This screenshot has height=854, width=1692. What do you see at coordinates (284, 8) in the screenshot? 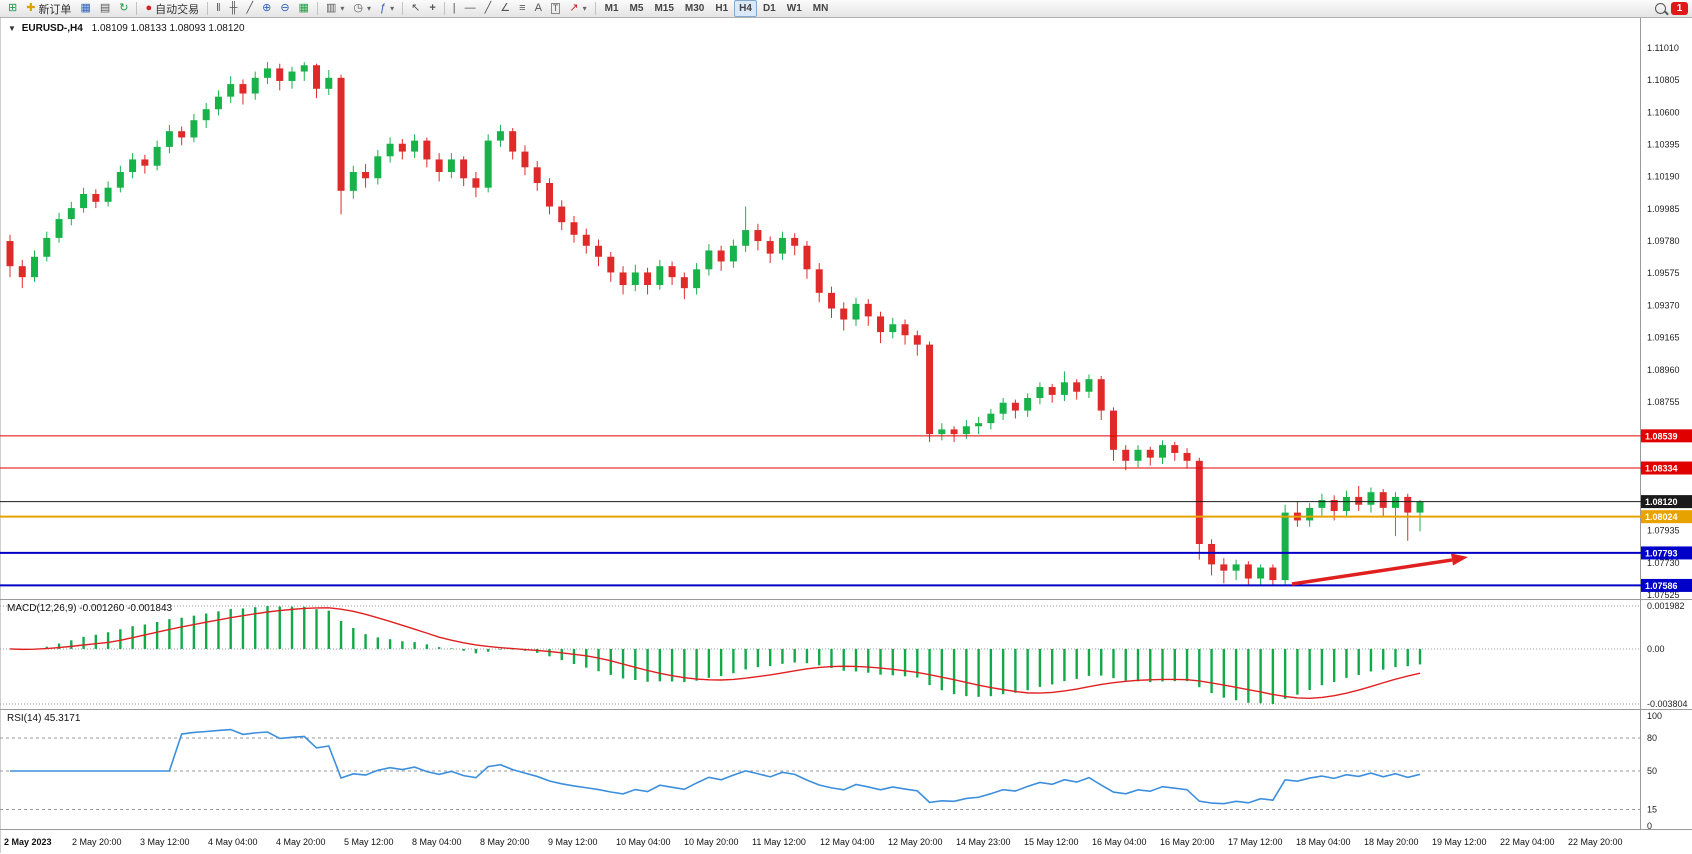
I see `zoom-out-button: ⊖` at bounding box center [284, 8].